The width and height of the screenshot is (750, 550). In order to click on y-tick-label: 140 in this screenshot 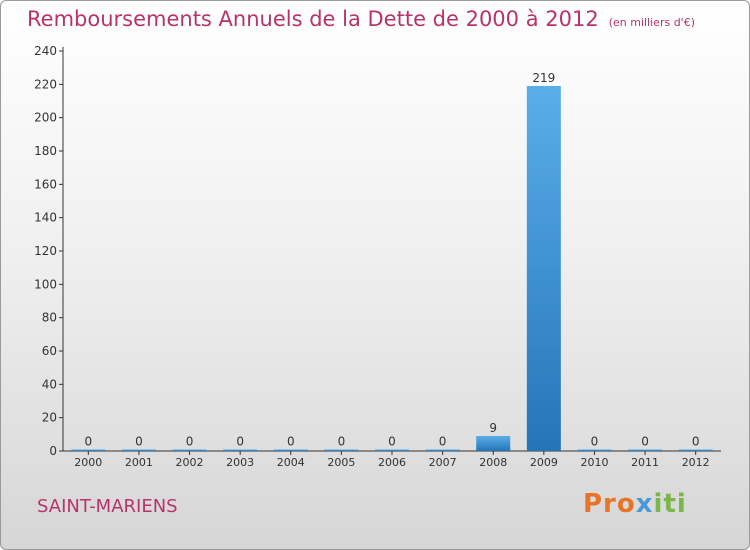, I will do `click(45, 218)`.